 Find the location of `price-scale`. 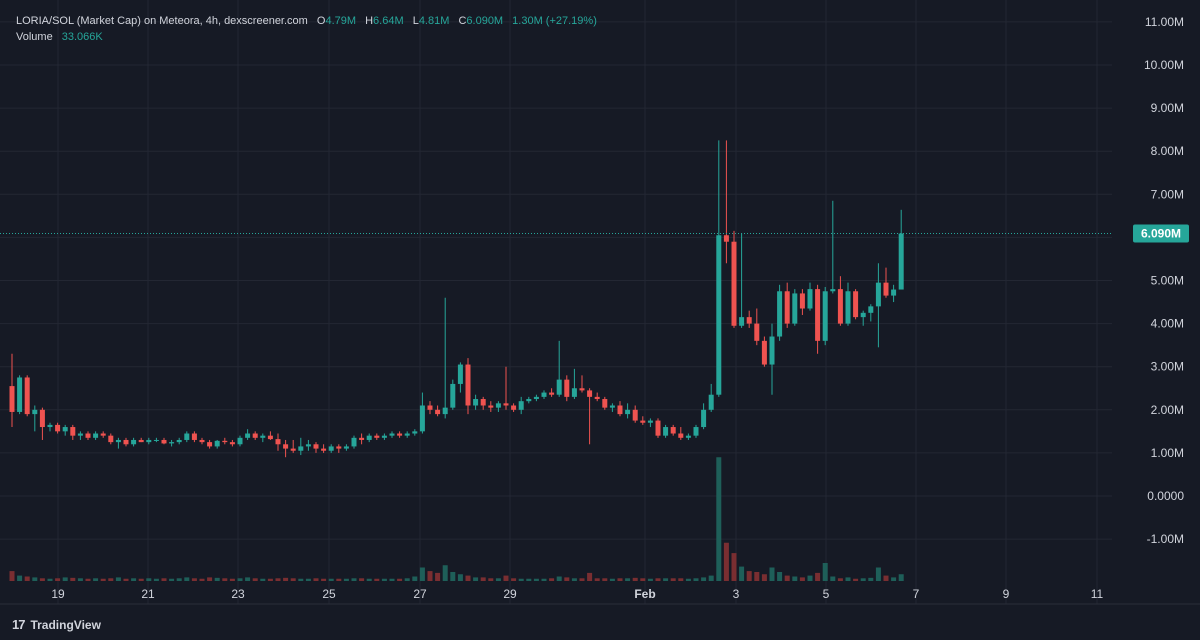

price-scale is located at coordinates (1156, 302).